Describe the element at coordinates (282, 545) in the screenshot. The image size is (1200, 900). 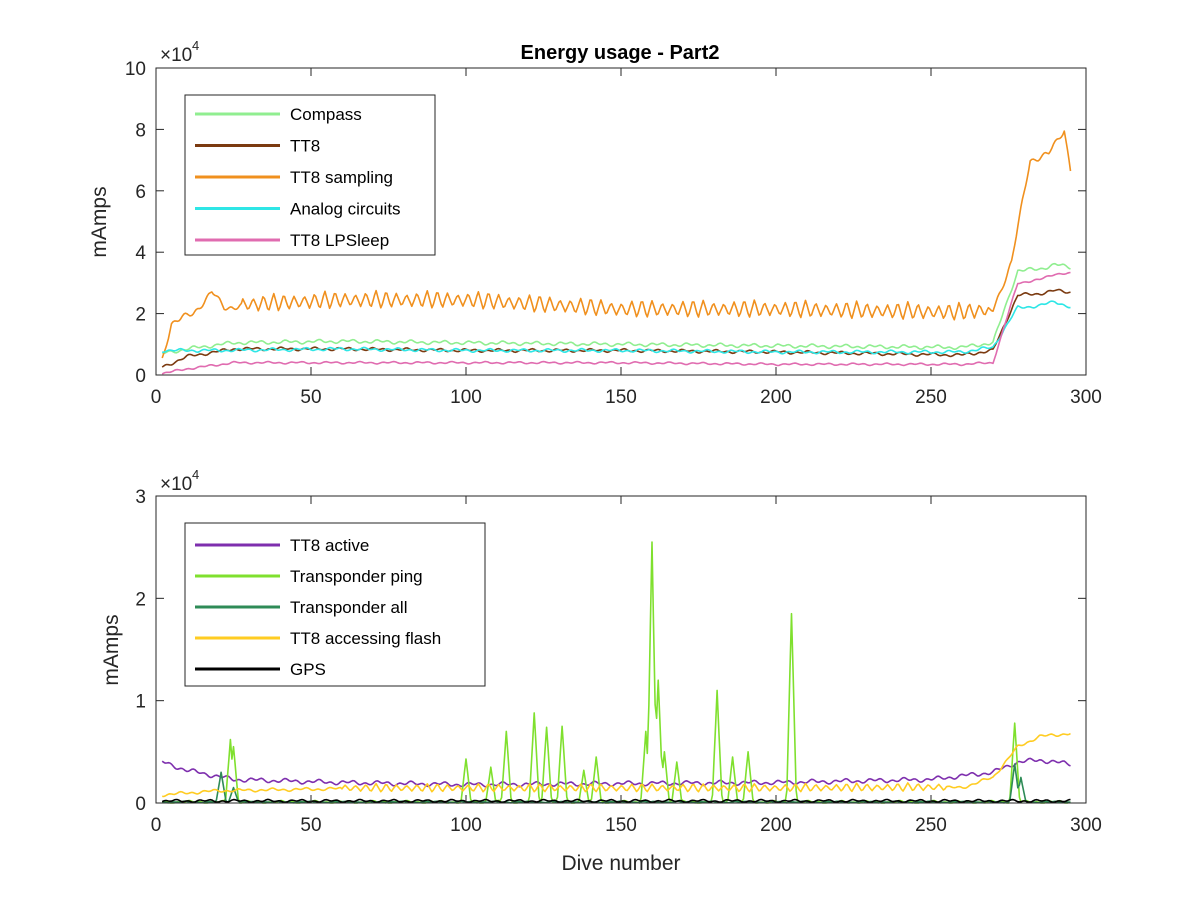
I see `legend-entry: TT8 active` at that location.